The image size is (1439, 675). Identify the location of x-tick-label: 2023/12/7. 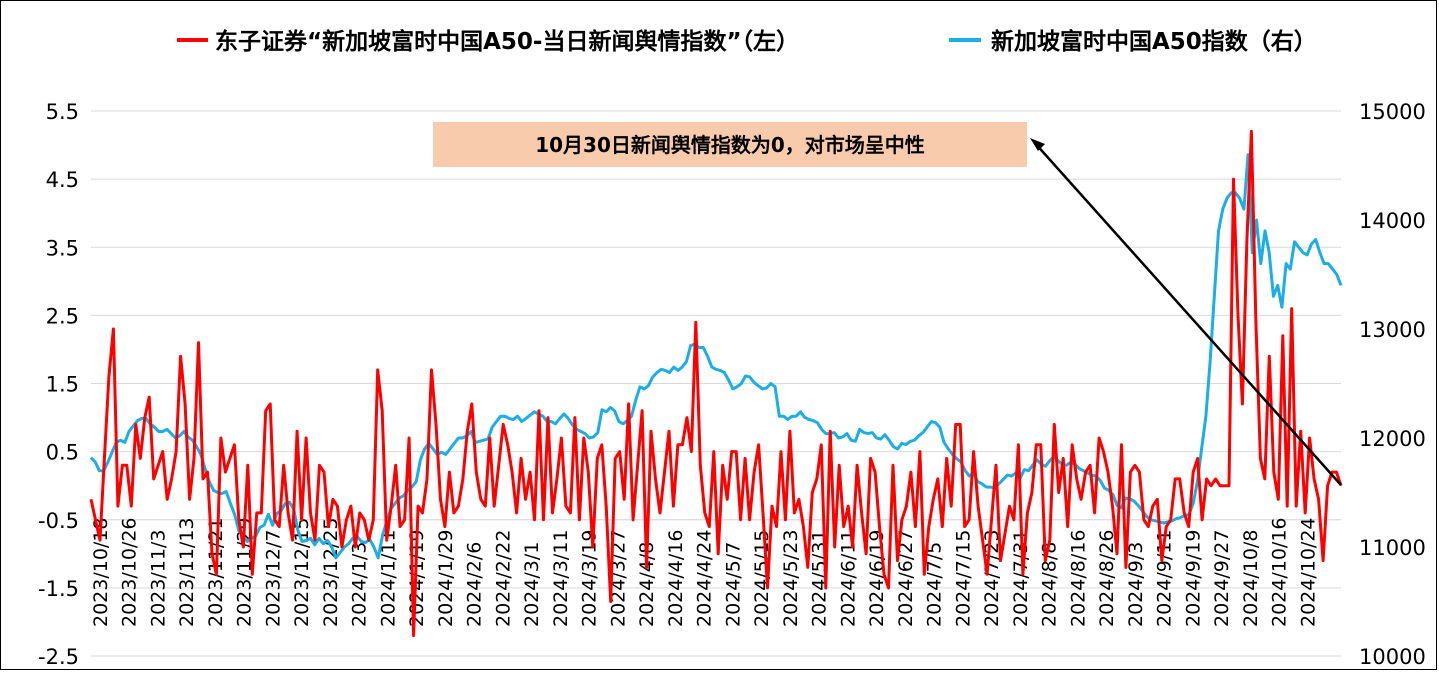
(273, 578).